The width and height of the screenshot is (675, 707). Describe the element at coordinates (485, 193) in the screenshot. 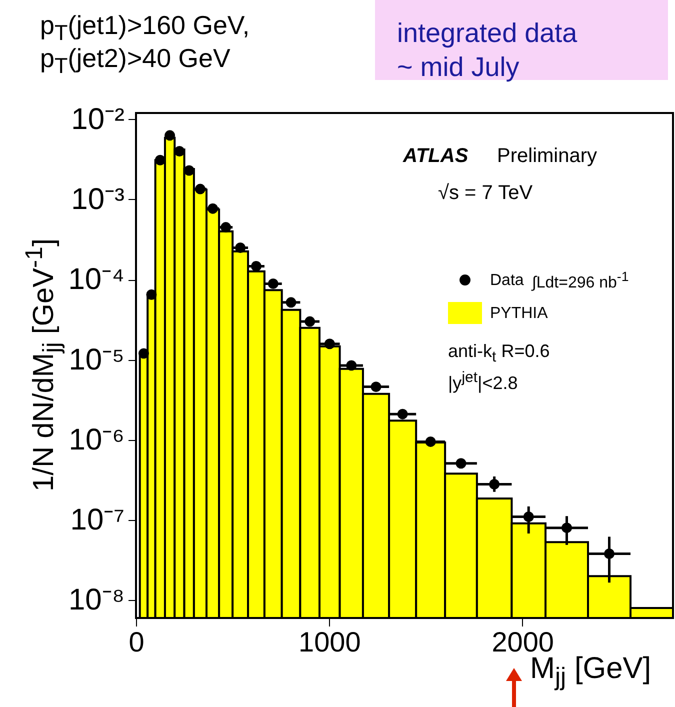

I see `annotation: √s = 7 TeV` at that location.